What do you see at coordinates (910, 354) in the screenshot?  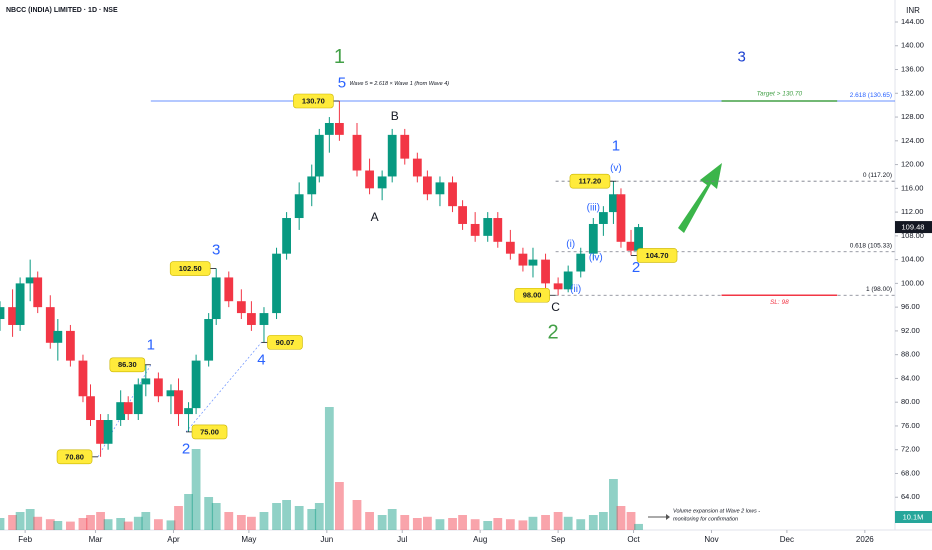 I see `y-tick-label: 88.00` at bounding box center [910, 354].